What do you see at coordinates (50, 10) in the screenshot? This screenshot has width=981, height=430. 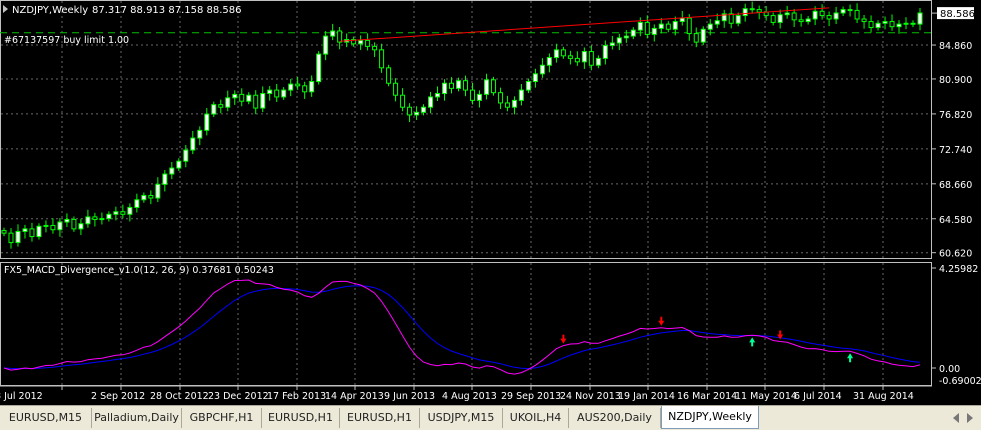 I see `symbol-title: NZDJPY,Weekly` at bounding box center [50, 10].